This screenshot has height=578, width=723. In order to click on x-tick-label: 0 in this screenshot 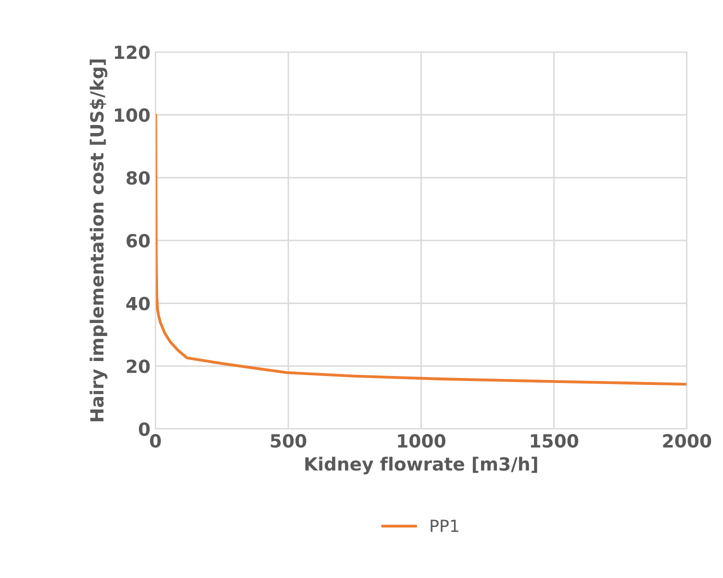, I will do `click(155, 441)`.